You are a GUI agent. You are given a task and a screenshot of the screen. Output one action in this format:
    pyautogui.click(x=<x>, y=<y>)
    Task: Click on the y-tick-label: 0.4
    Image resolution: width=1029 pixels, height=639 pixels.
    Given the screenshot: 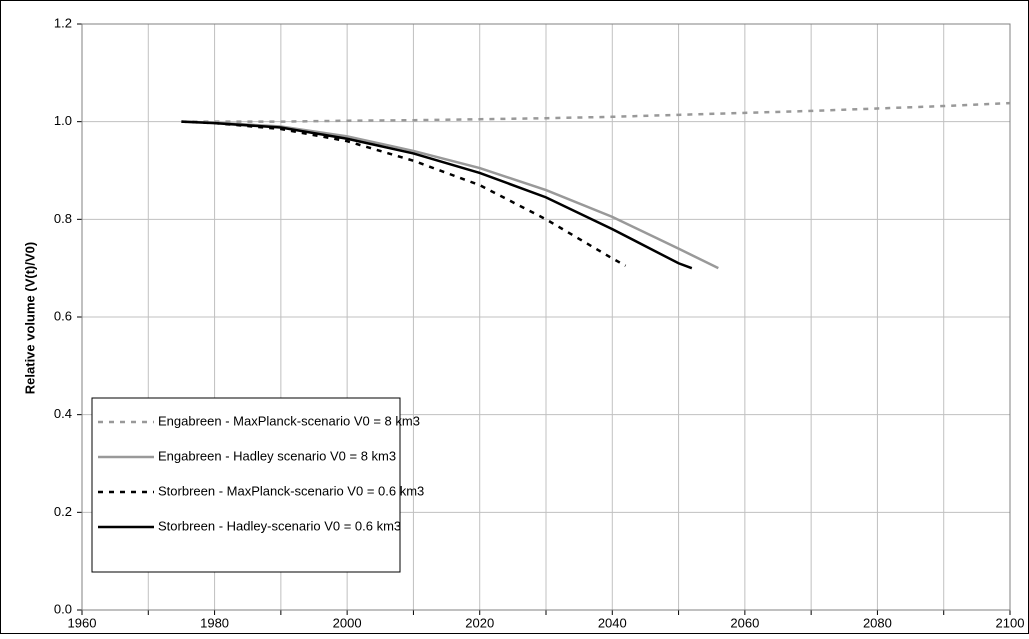 What is the action you would take?
    pyautogui.click(x=63, y=413)
    